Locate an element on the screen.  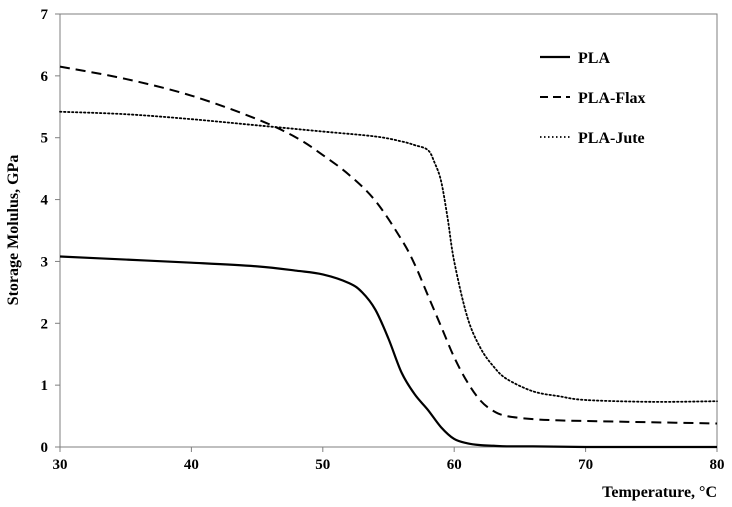
y-tick-label: 6 is located at coordinates (45, 77).